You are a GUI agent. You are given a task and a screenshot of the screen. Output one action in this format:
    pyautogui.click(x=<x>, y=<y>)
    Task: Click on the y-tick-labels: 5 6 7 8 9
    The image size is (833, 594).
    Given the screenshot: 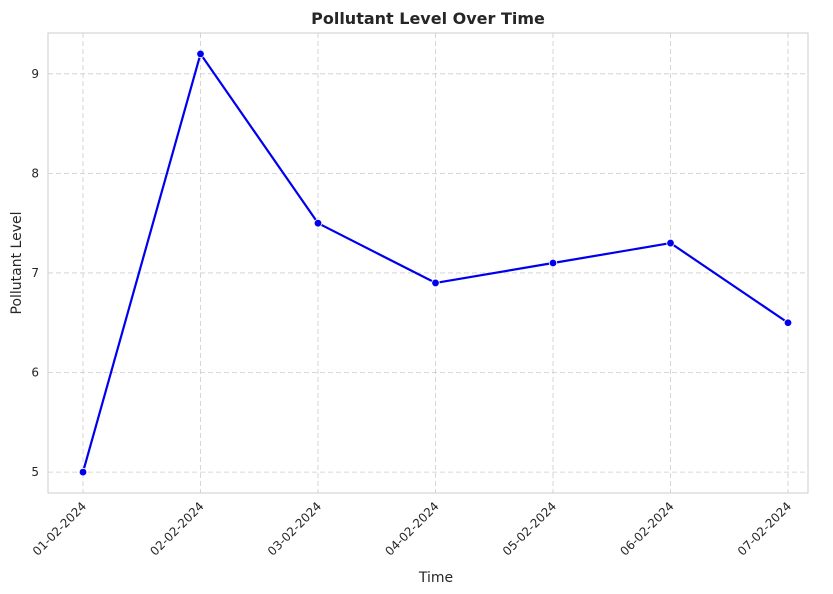 What is the action you would take?
    pyautogui.click(x=35, y=273)
    